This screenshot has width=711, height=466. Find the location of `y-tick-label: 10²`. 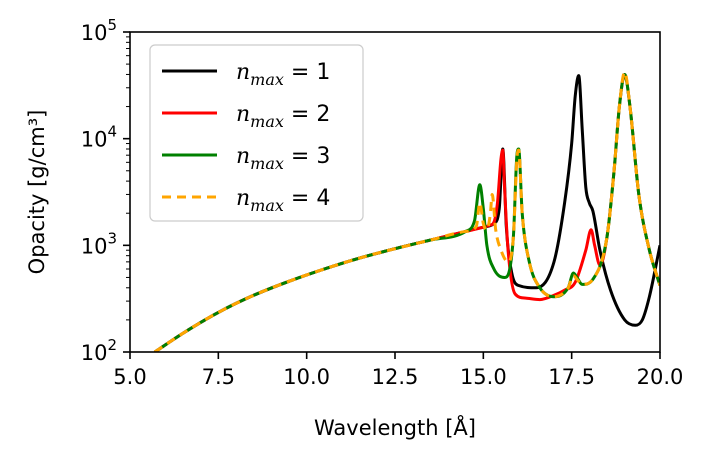

y-tick-label: 10² is located at coordinates (99, 350).